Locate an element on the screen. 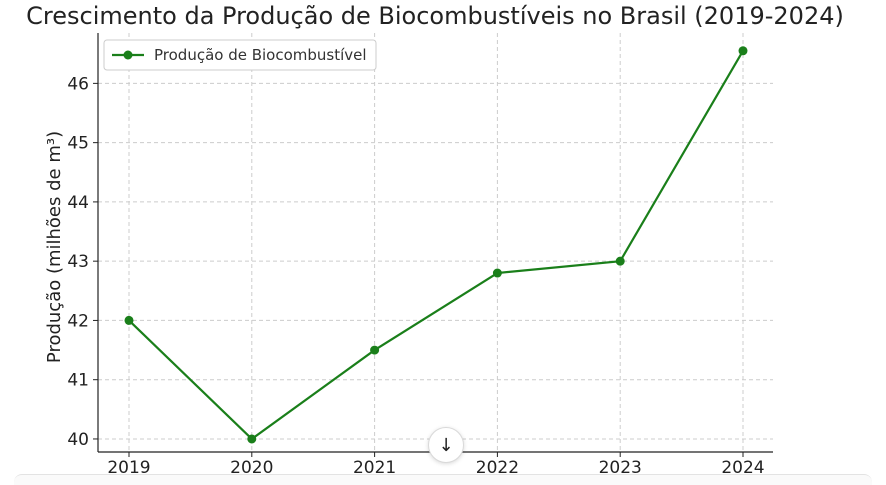 The width and height of the screenshot is (886, 485). y-axis-label: Produção (milhões de m³) is located at coordinates (54, 247).